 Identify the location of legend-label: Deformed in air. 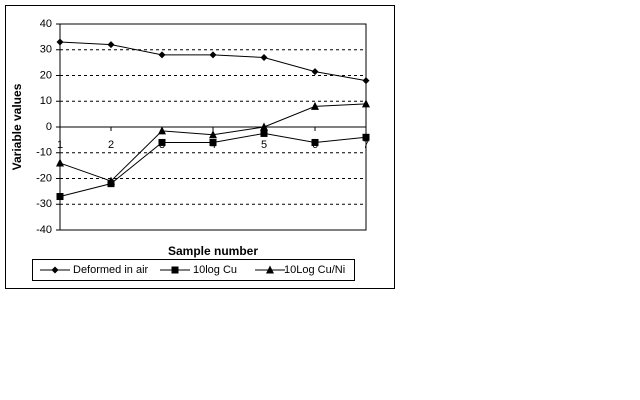
(111, 270).